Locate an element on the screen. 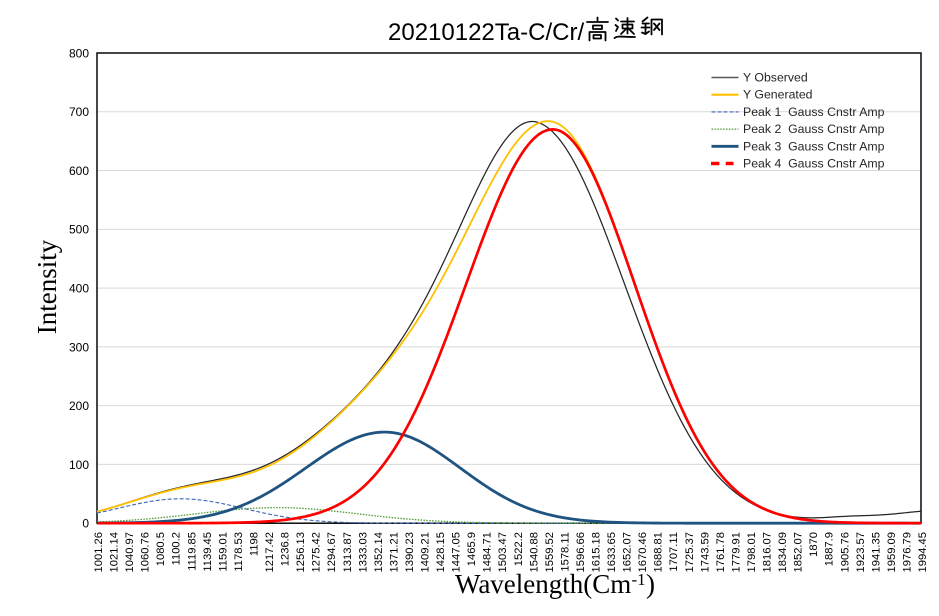 The height and width of the screenshot is (616, 939). svg-text: 1976.79 is located at coordinates (908, 552).